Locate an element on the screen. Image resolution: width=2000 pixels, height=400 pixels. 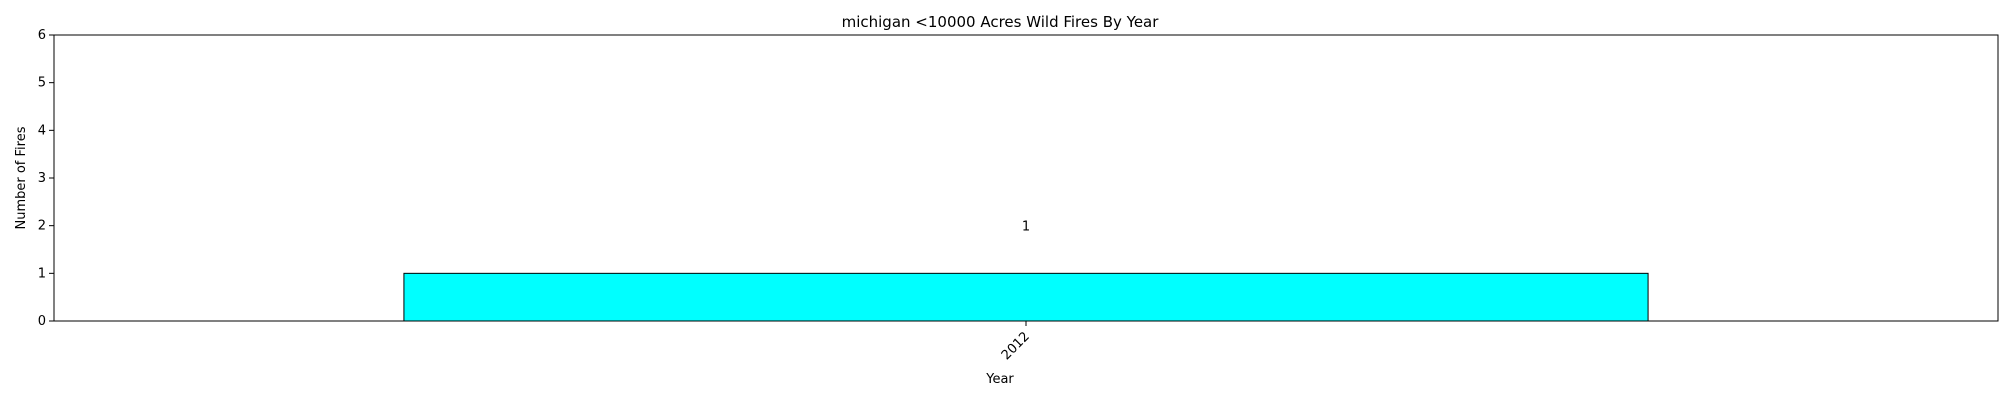
y-tick-label: 1 is located at coordinates (42, 273).